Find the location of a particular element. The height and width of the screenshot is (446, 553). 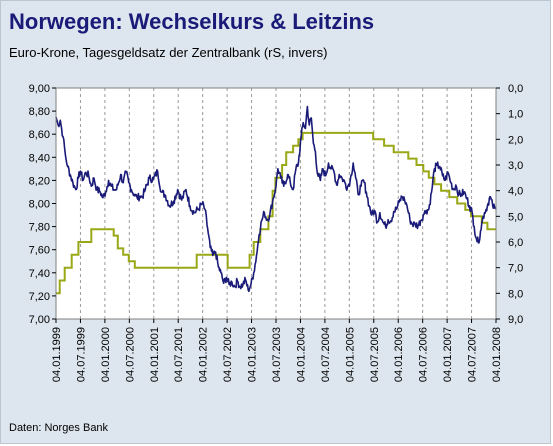

y-left-tick-label: 9,00 is located at coordinates (39, 89).